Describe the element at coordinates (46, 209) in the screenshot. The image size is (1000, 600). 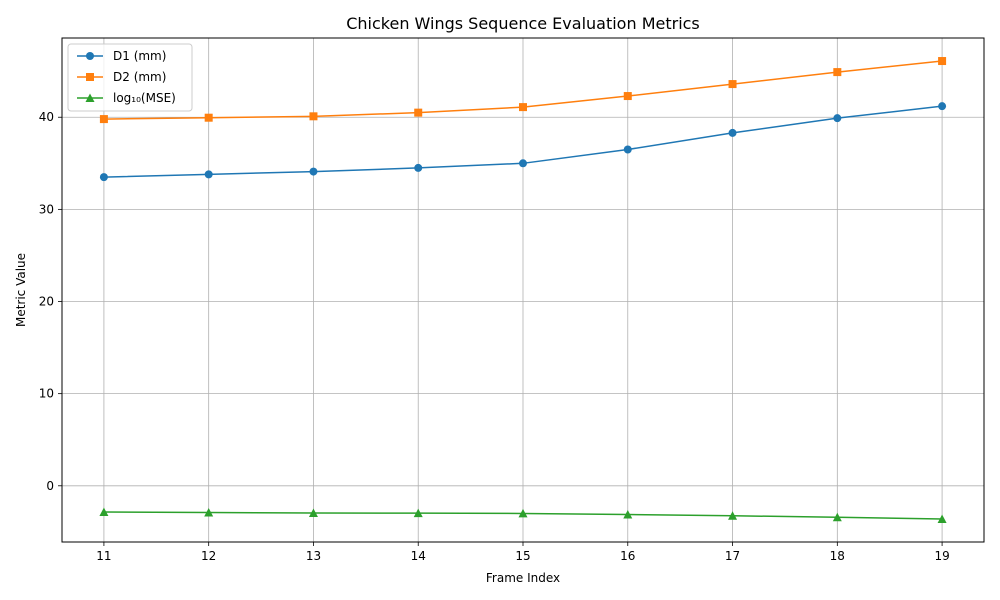
I see `y-tick-label: 30` at that location.